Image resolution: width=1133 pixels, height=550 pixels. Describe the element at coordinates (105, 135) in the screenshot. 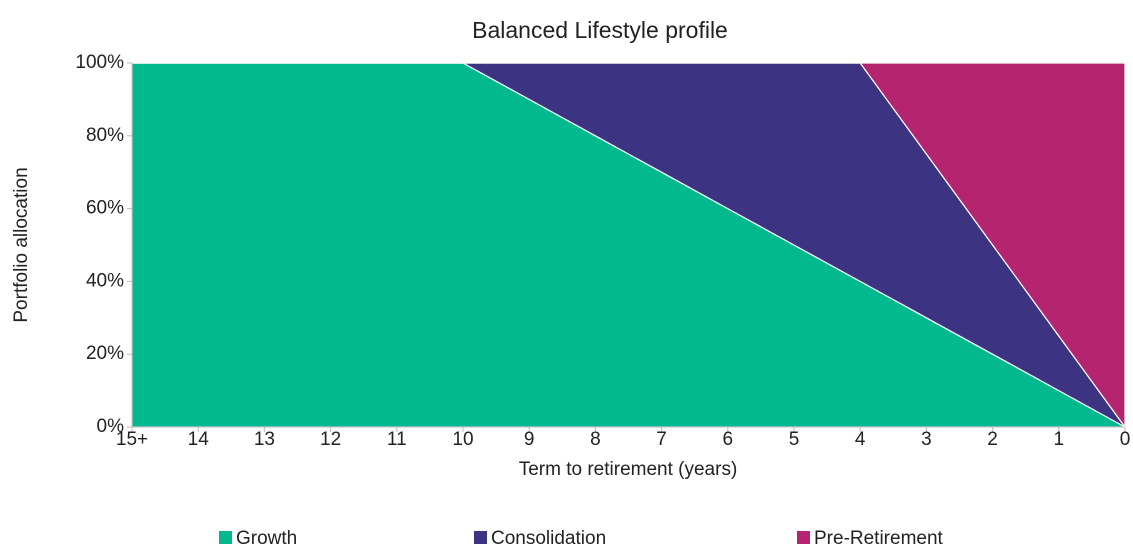

I see `y-tick-label: 80%` at that location.